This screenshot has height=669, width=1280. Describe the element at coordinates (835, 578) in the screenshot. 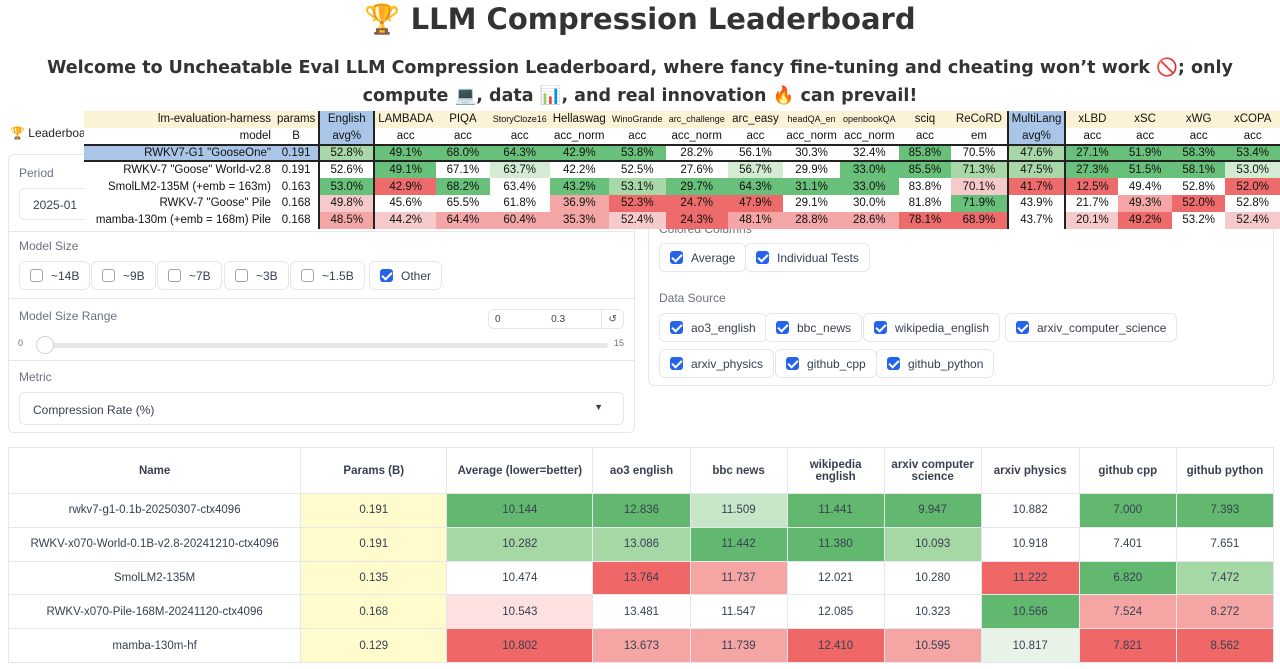

I see `table-cell: 12.021` at that location.